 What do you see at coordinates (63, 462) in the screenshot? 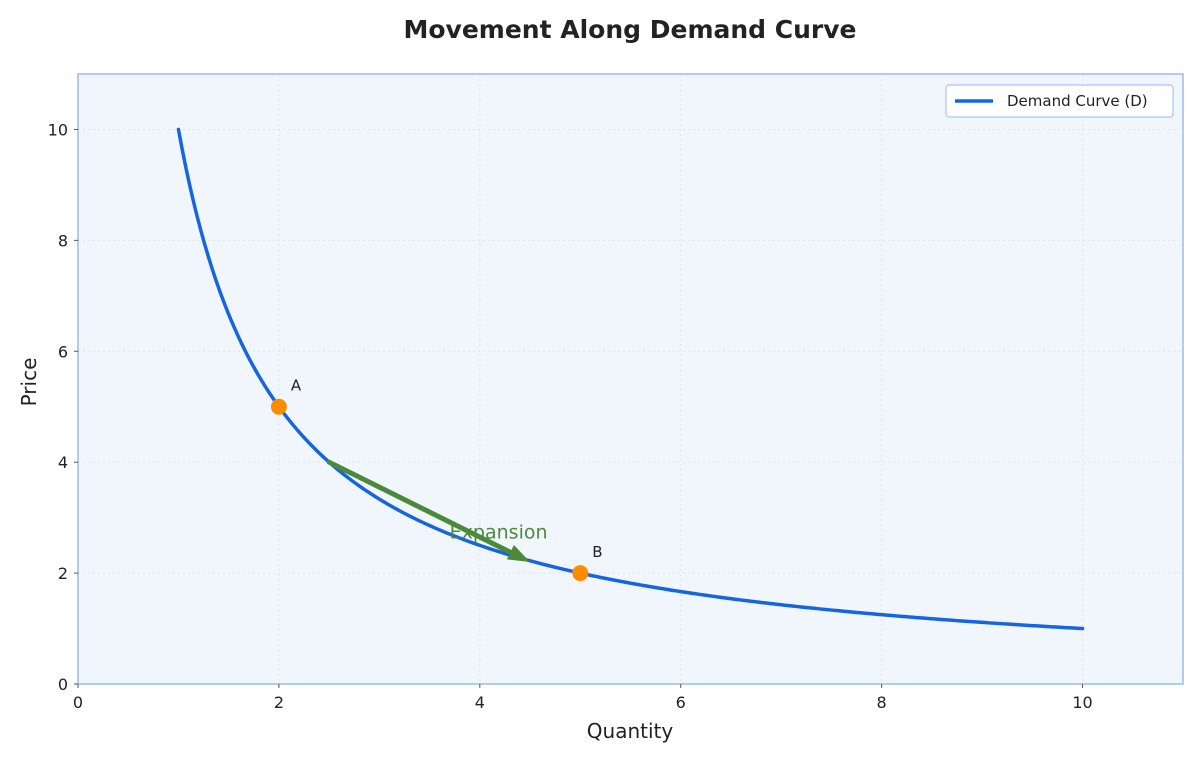
I see `y-tick-label: 4` at bounding box center [63, 462].